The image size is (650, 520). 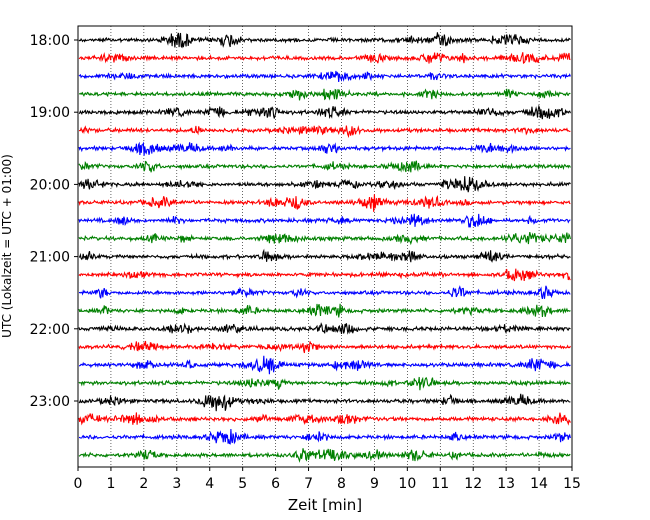 What do you see at coordinates (324, 112) in the screenshot?
I see `trace-1900` at bounding box center [324, 112].